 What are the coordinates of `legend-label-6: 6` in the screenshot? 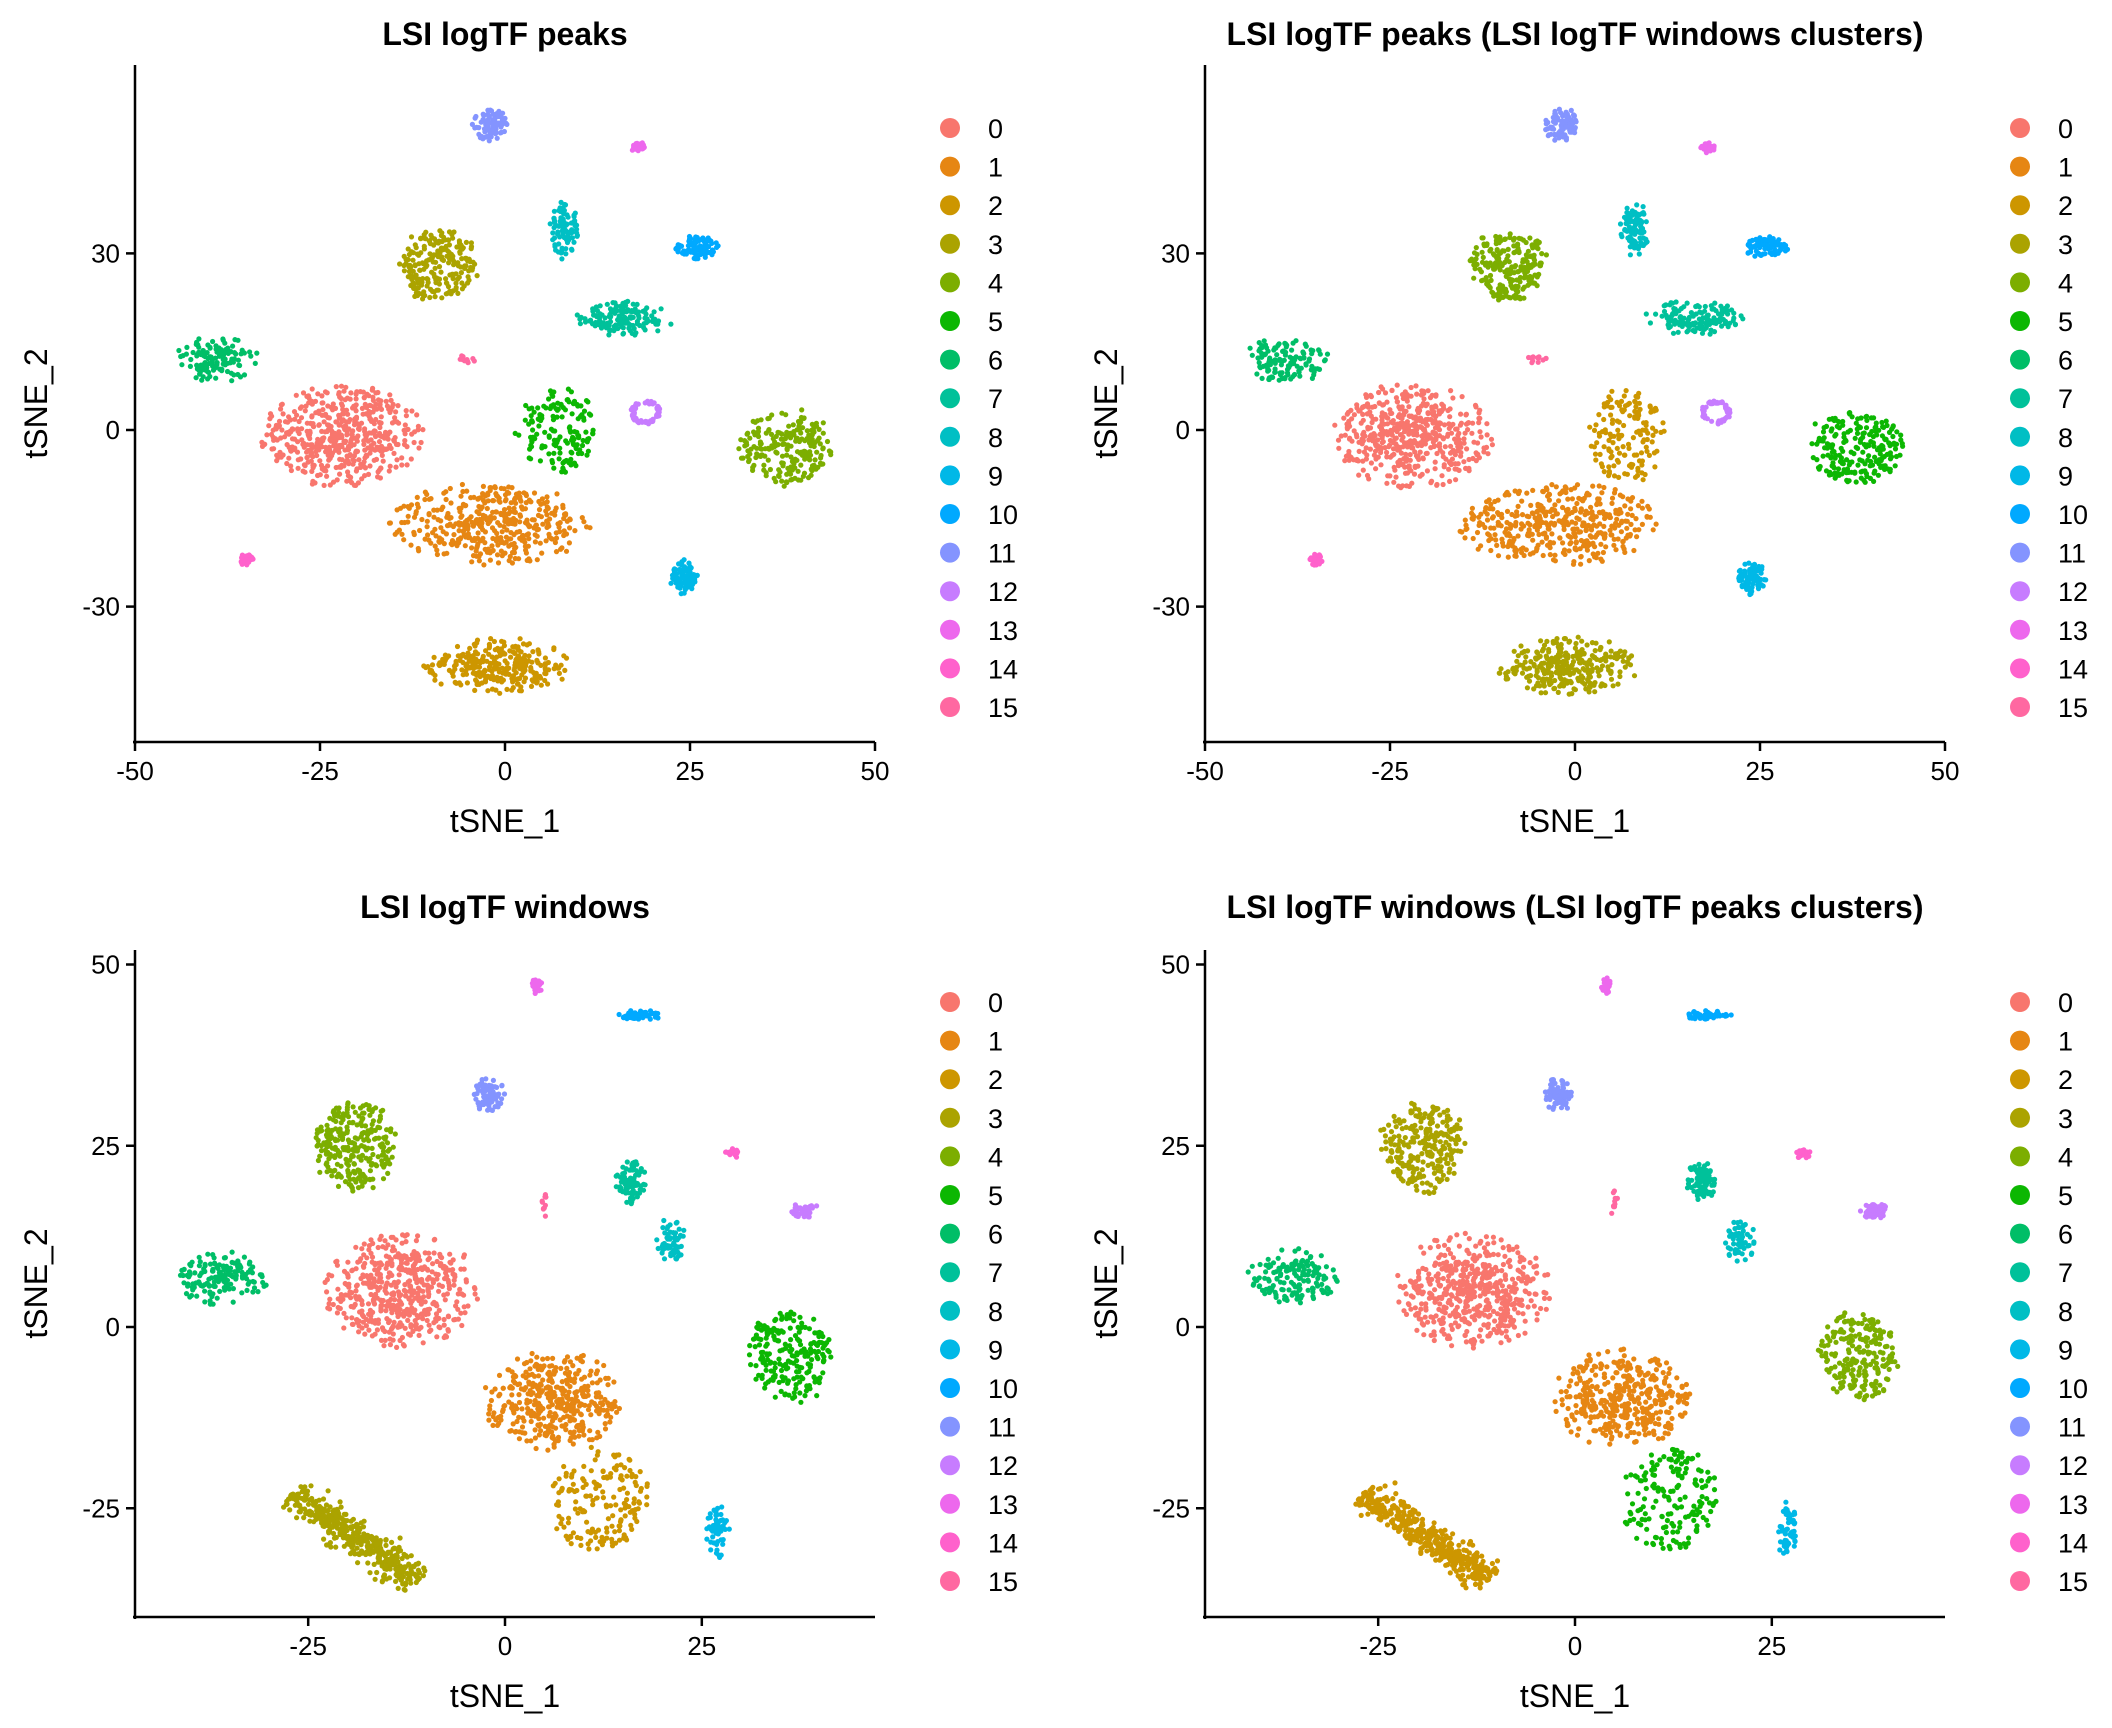 It's located at (995, 361).